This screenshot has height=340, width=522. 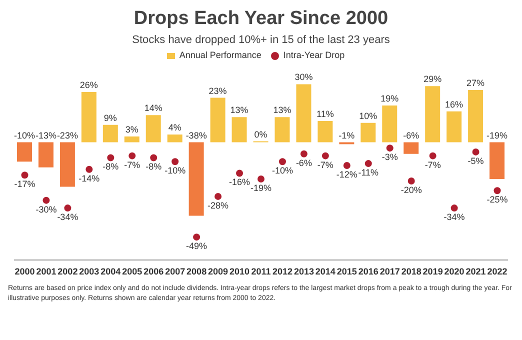 What do you see at coordinates (304, 271) in the screenshot?
I see `x-tick-label: 2013` at bounding box center [304, 271].